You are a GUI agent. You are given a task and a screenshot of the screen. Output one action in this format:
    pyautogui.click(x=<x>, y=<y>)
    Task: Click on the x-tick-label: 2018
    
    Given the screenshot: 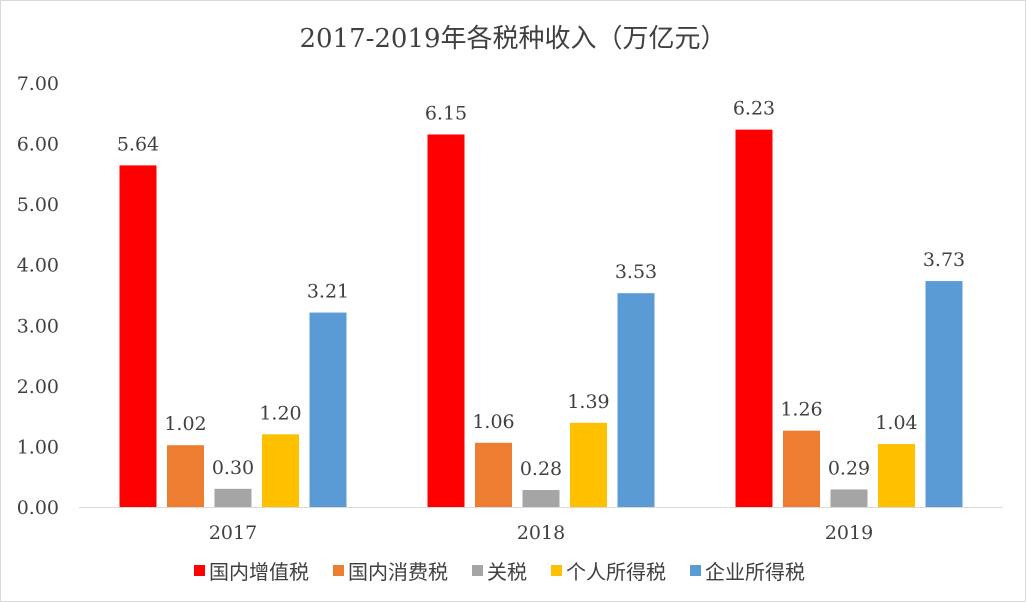 What is the action you would take?
    pyautogui.click(x=541, y=533)
    